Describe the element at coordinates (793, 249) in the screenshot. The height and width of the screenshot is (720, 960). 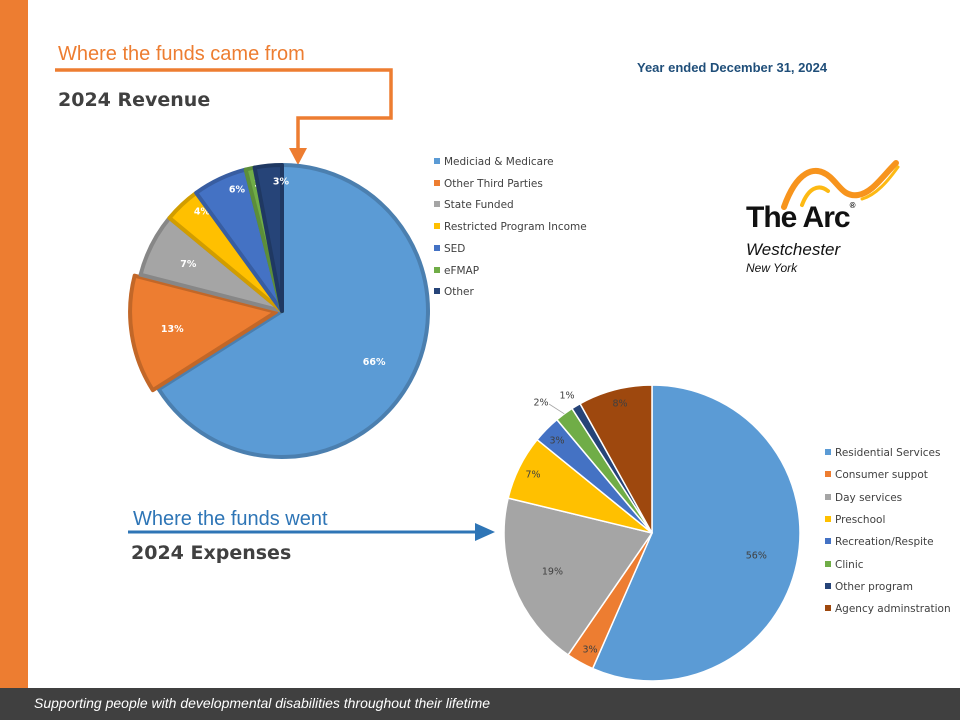
I see `logo-line-westchester: Westchester` at that location.